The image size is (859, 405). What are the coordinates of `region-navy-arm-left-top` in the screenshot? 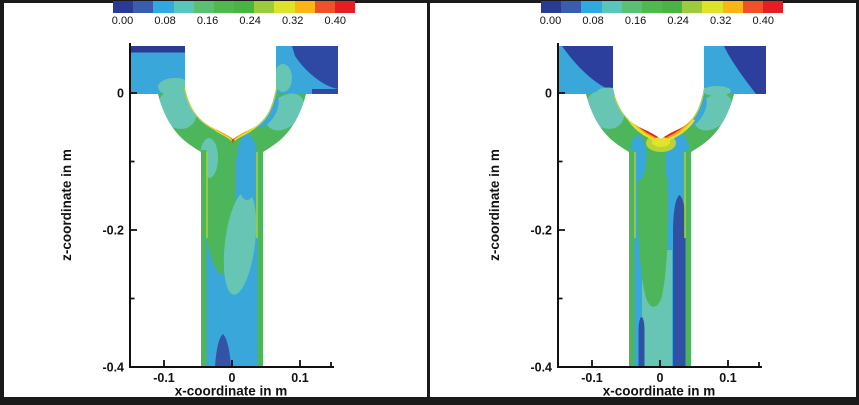 It's located at (157, 49).